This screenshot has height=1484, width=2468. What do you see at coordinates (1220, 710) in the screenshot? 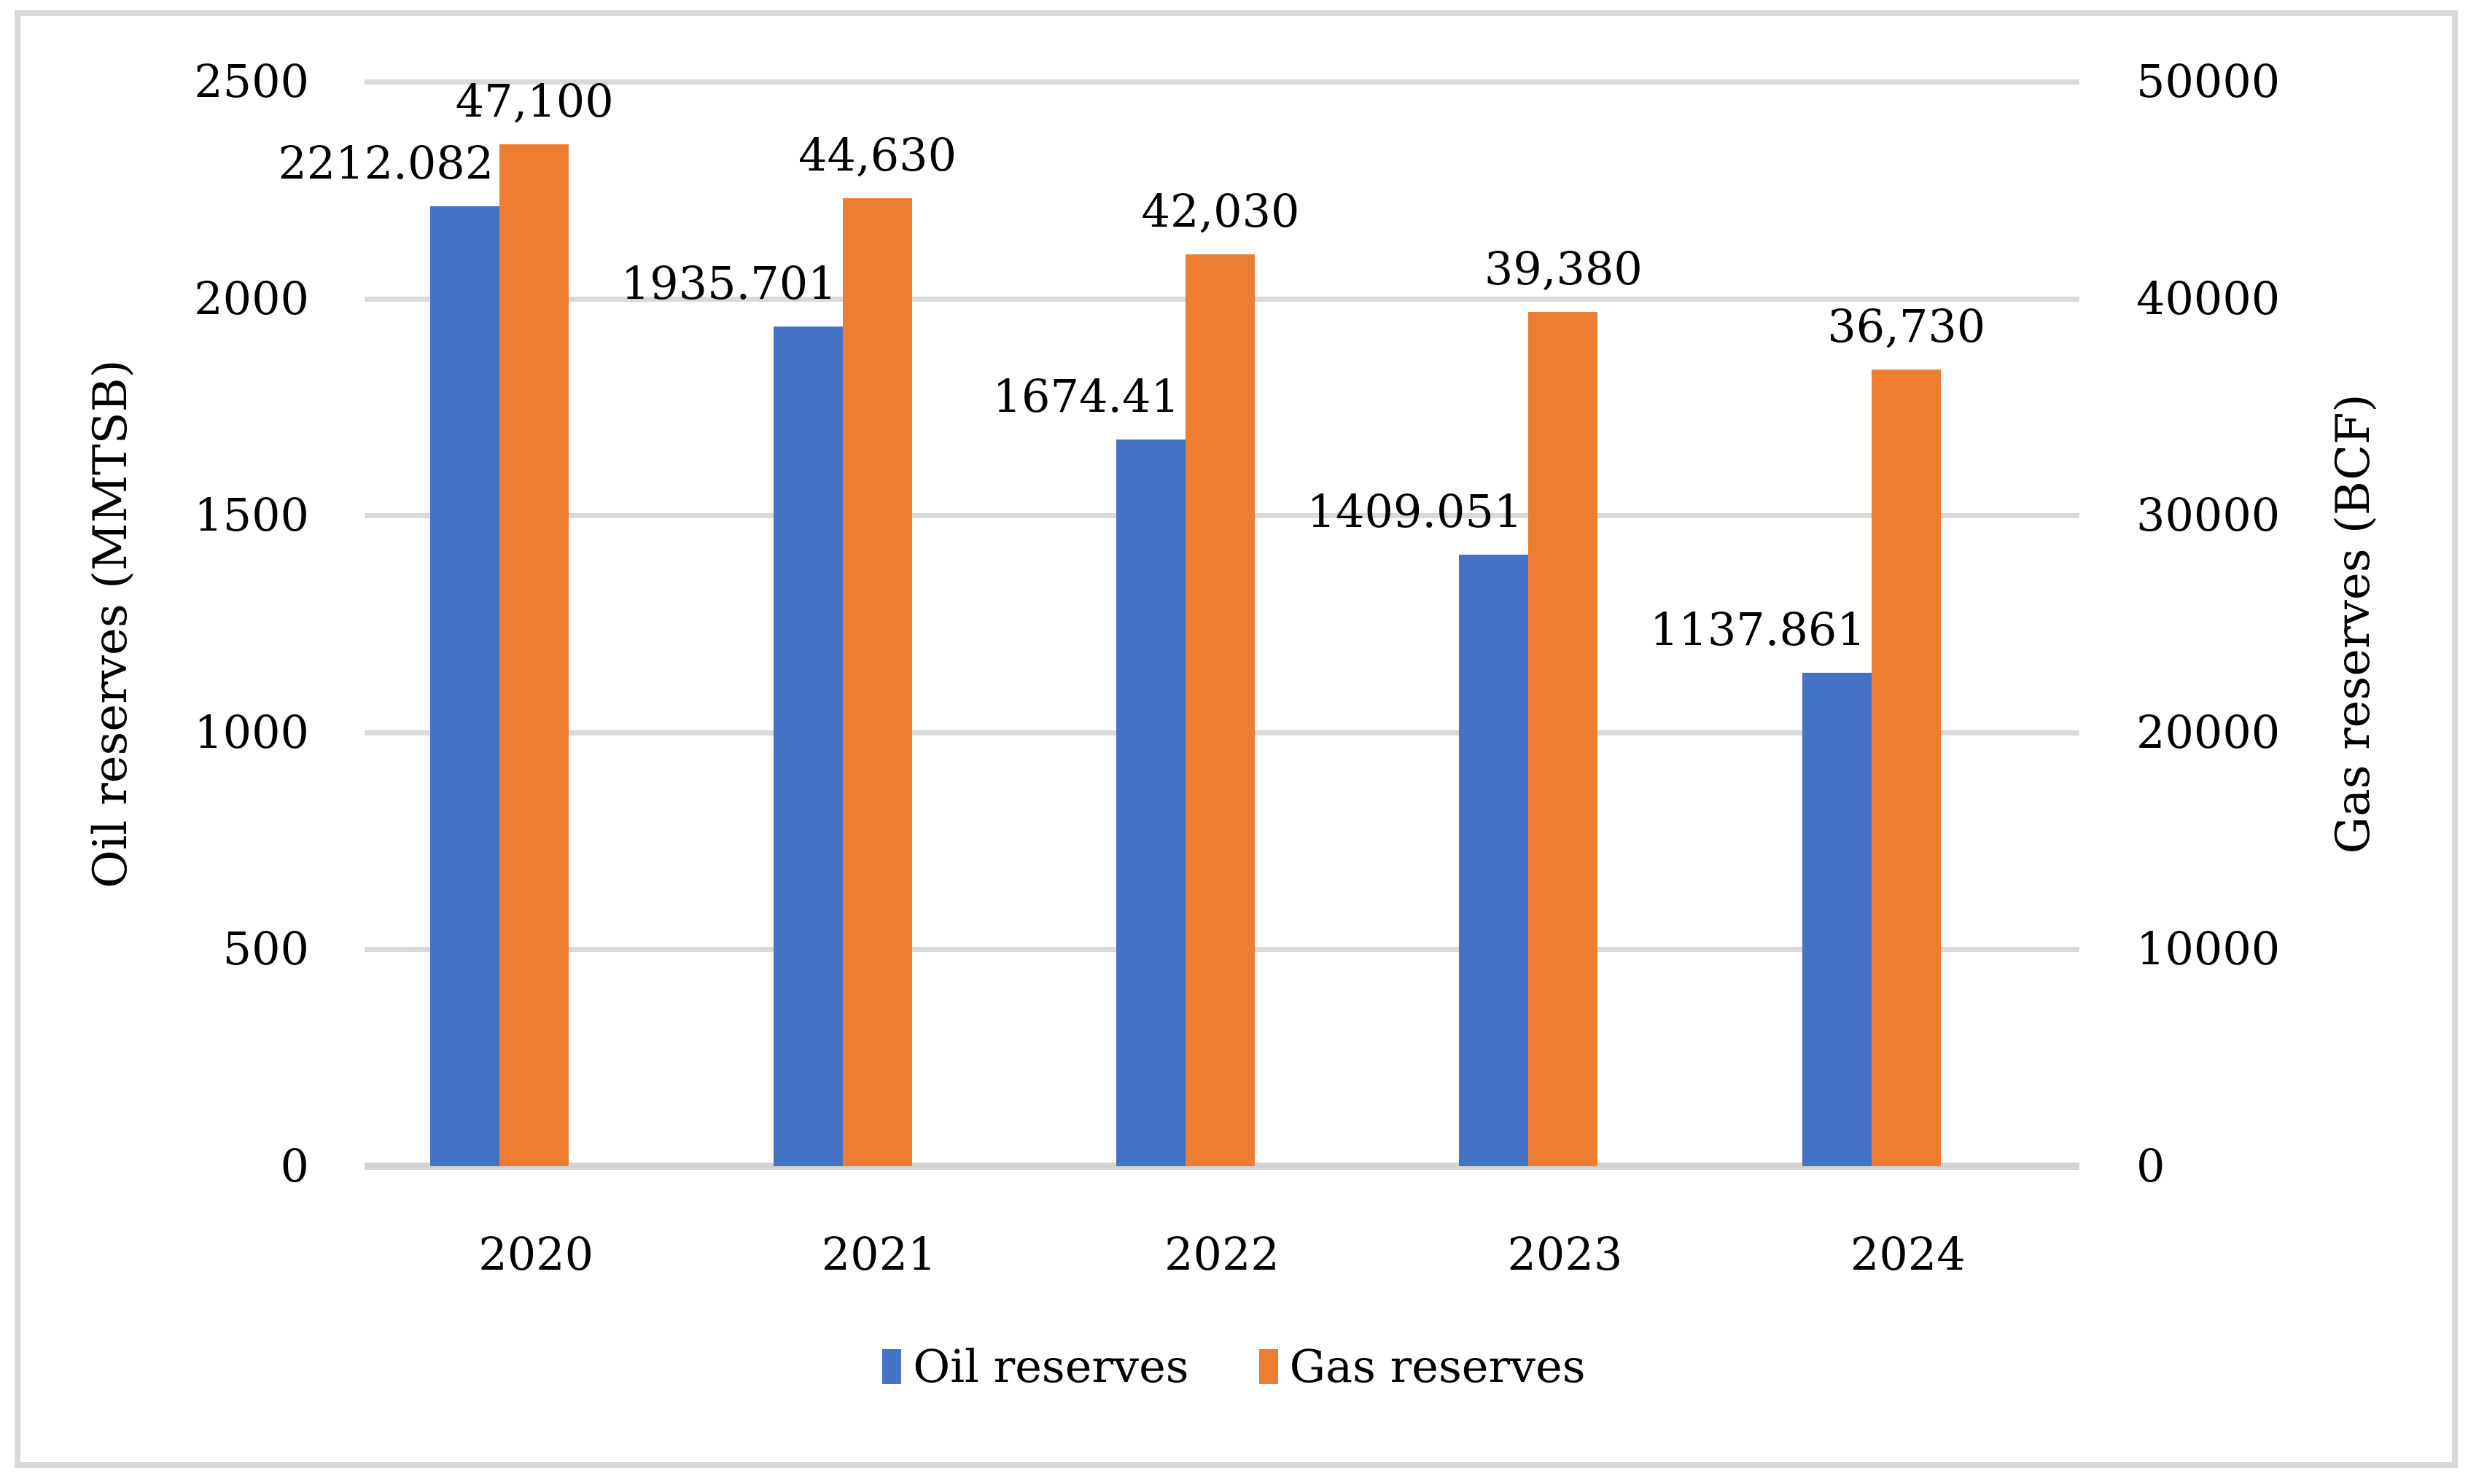
I see `gas-reserves-bar-2022` at bounding box center [1220, 710].